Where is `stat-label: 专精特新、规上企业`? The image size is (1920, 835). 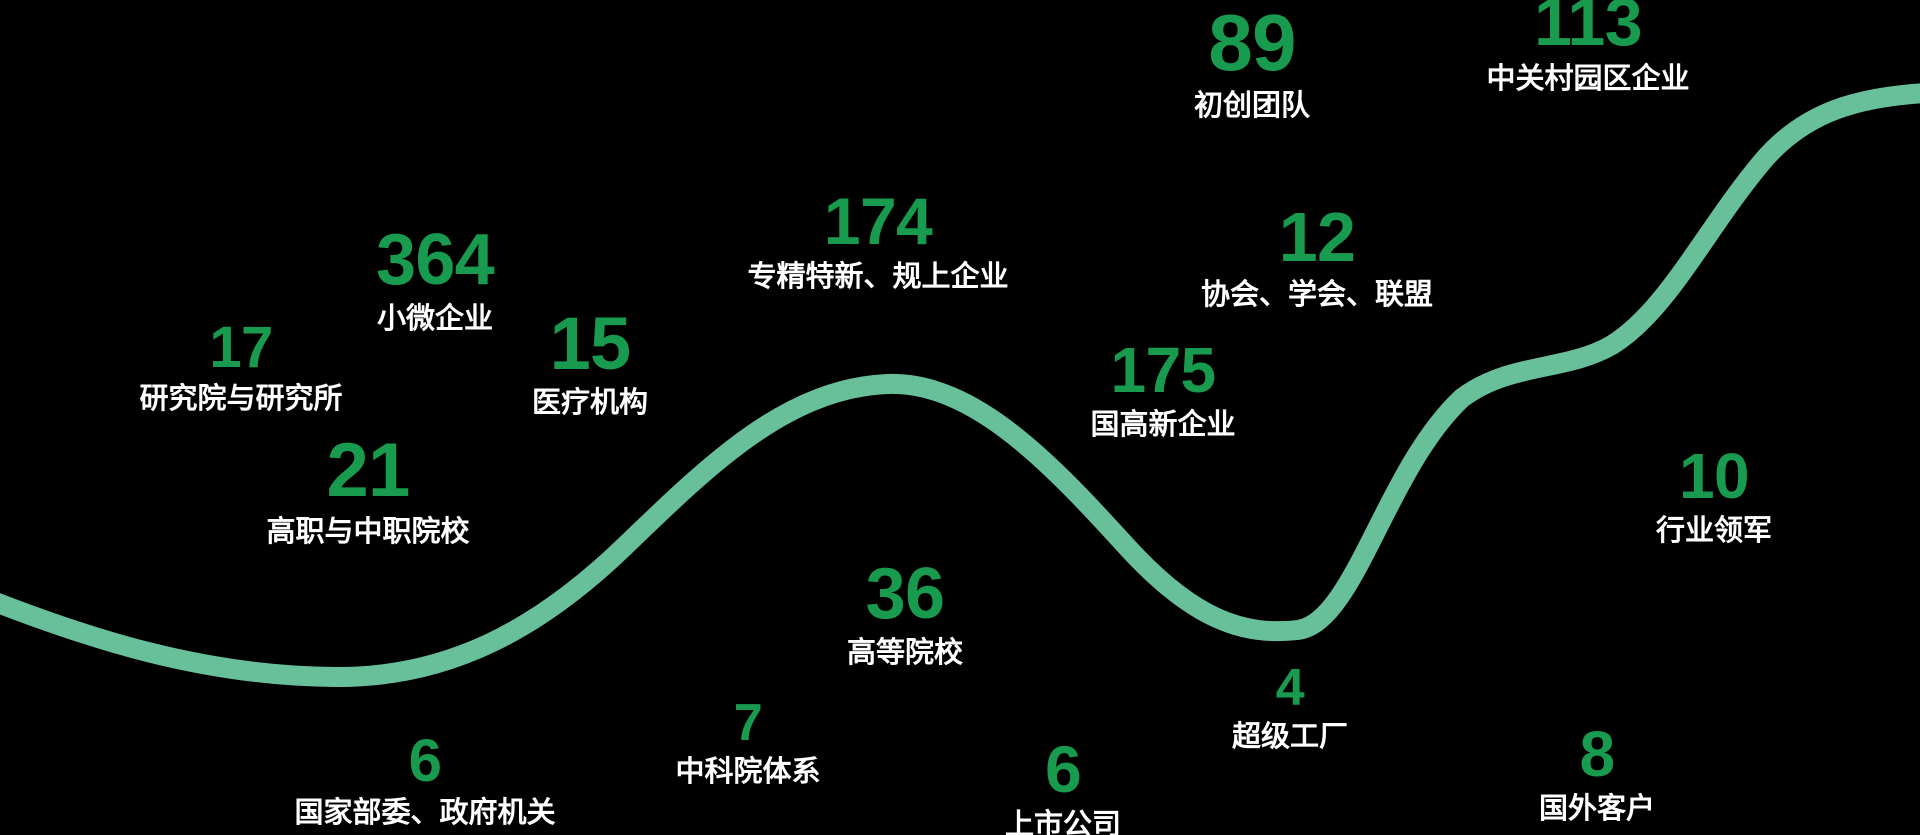 stat-label: 专精特新、规上企业 is located at coordinates (878, 277).